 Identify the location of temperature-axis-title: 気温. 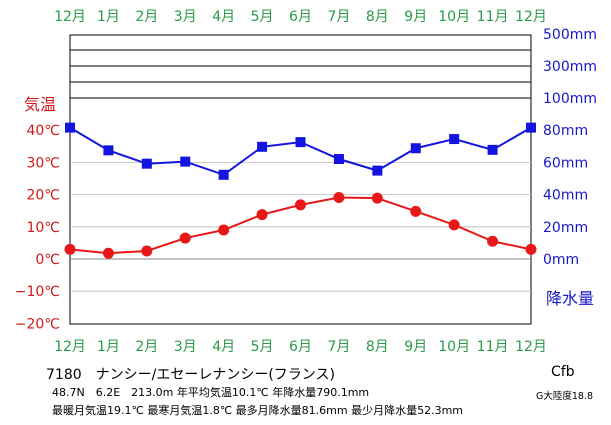
(40, 104).